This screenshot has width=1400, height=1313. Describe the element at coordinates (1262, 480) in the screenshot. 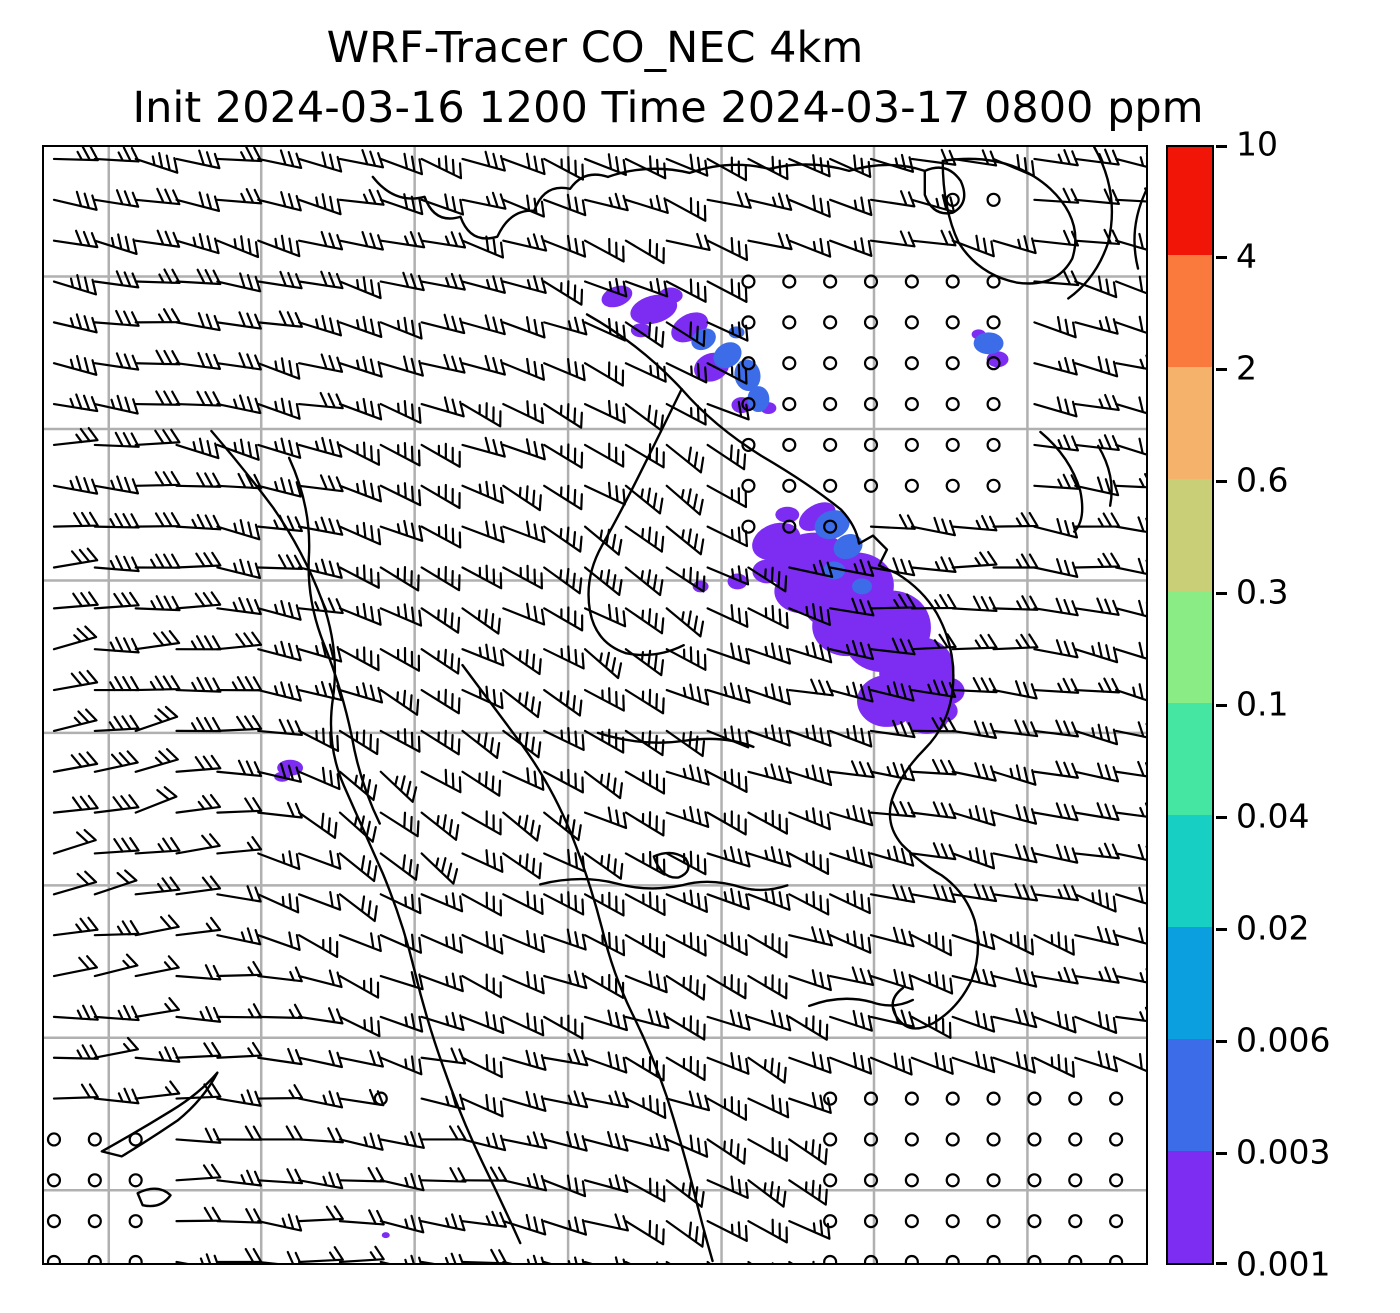

I see `colorbar-tick-label: 0.6` at that location.